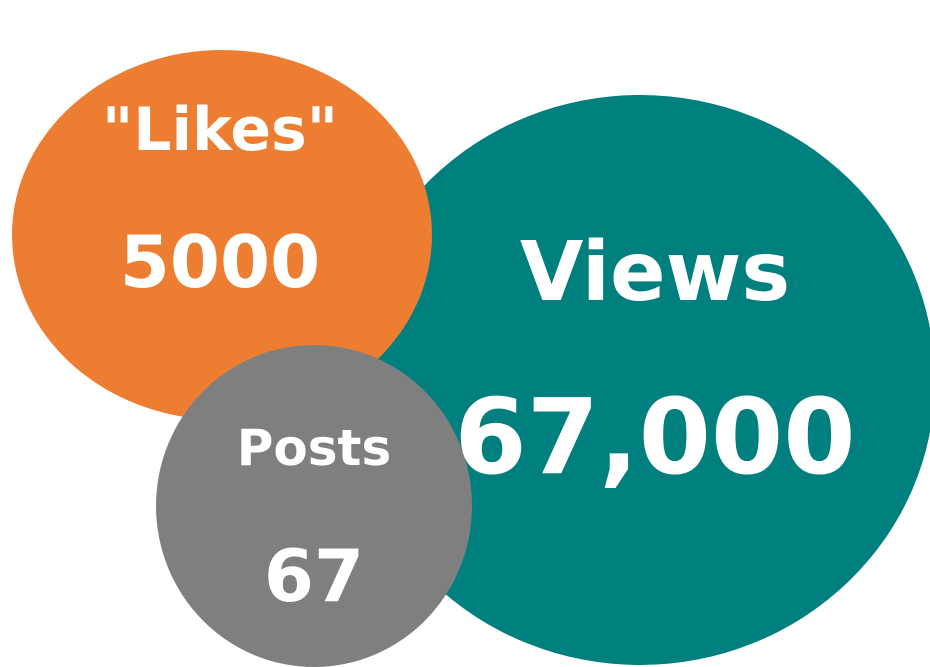 The height and width of the screenshot is (667, 930). Describe the element at coordinates (655, 272) in the screenshot. I see `views-title: Views` at that location.